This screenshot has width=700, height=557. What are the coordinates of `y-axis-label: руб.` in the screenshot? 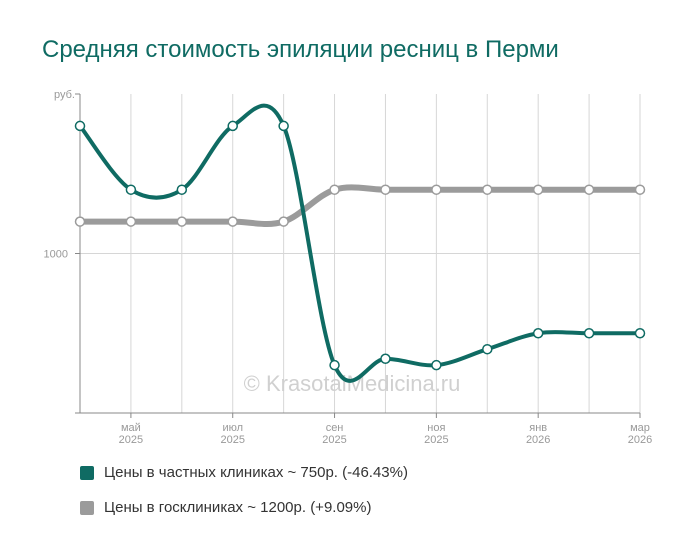 It's located at (64, 95).